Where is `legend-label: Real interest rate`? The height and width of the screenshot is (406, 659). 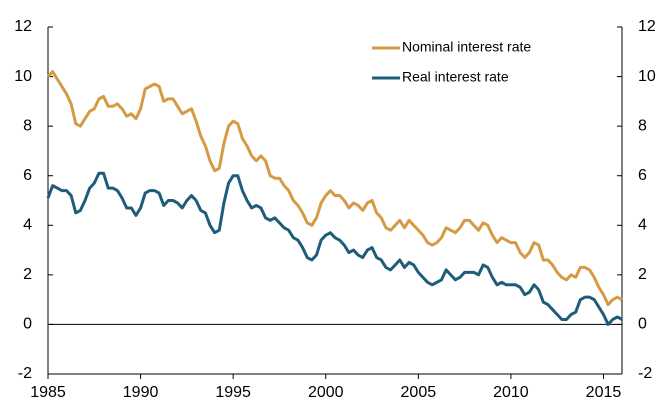 legend-label: Real interest rate is located at coordinates (455, 77).